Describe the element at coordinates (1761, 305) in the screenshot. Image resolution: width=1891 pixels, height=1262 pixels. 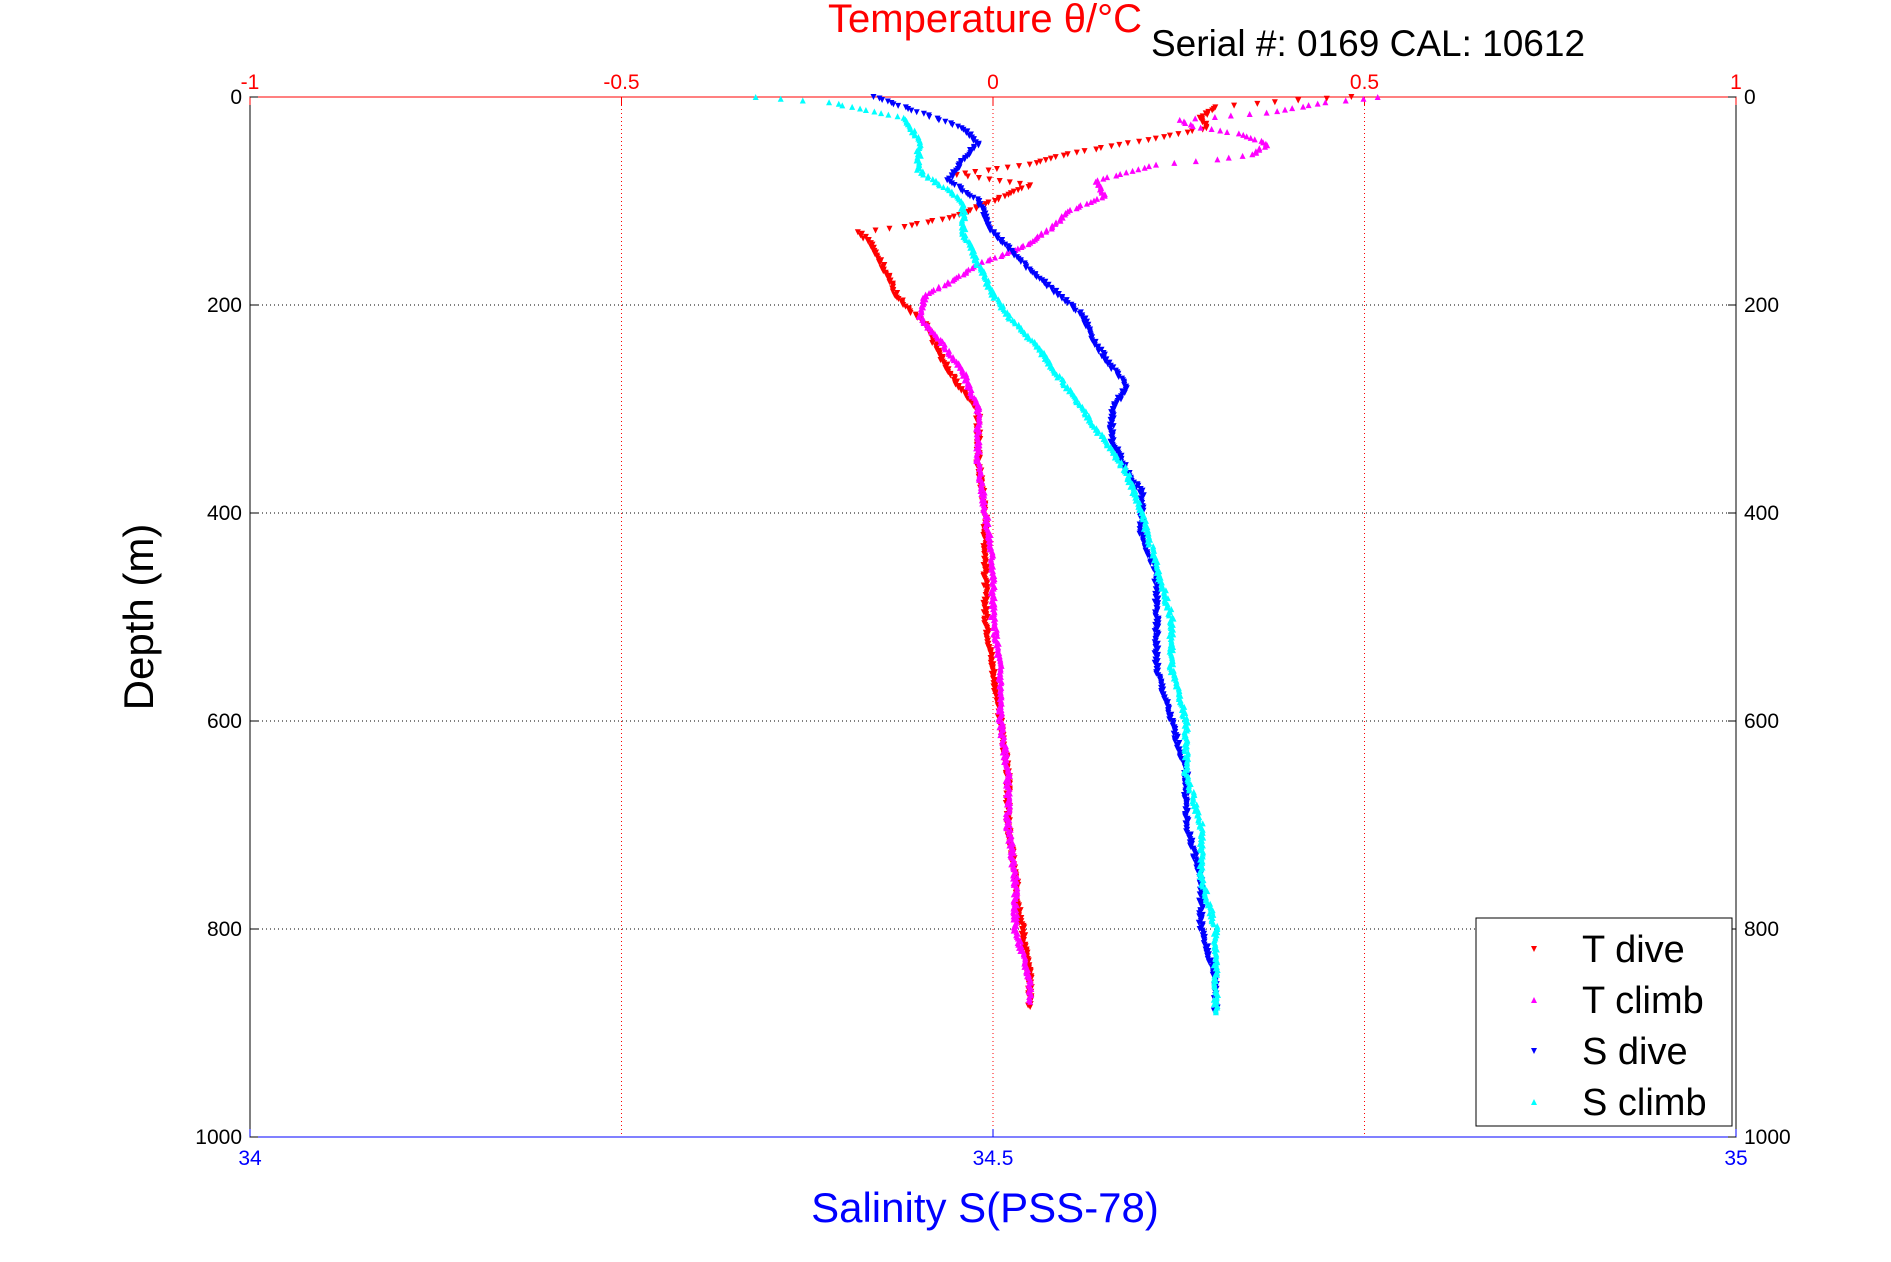
I see `depth-tick-label-right: 200` at that location.